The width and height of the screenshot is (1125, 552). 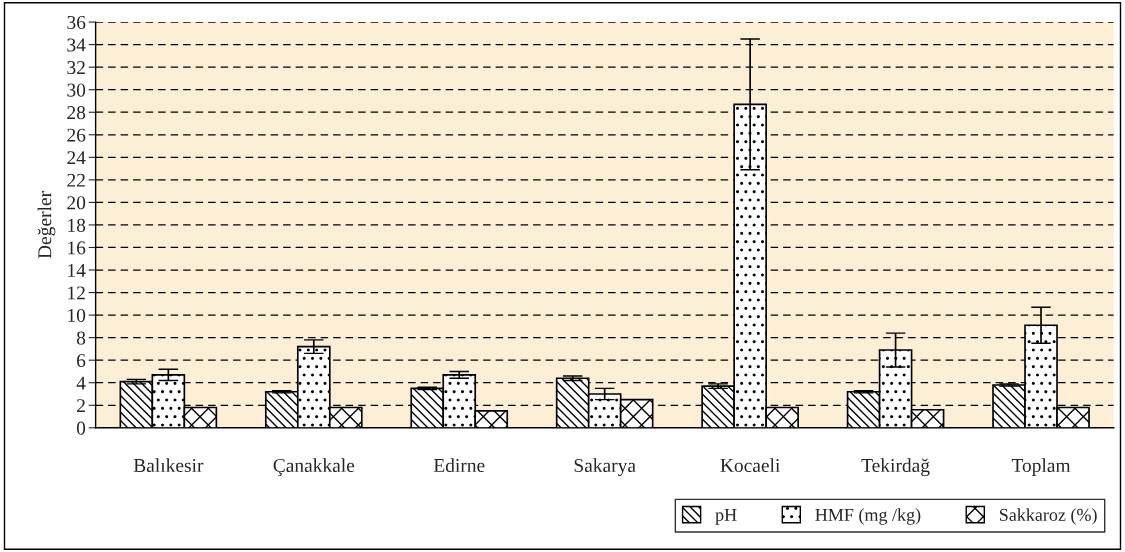 I want to click on x-tick-label: Sakarya, so click(x=605, y=467).